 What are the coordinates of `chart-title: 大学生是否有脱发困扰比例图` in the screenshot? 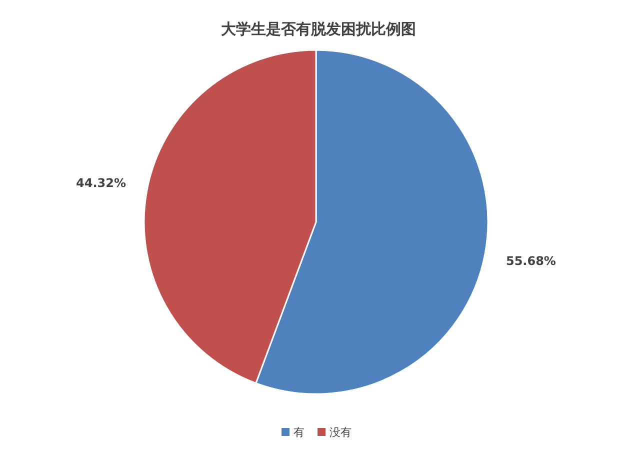 It's located at (318, 29).